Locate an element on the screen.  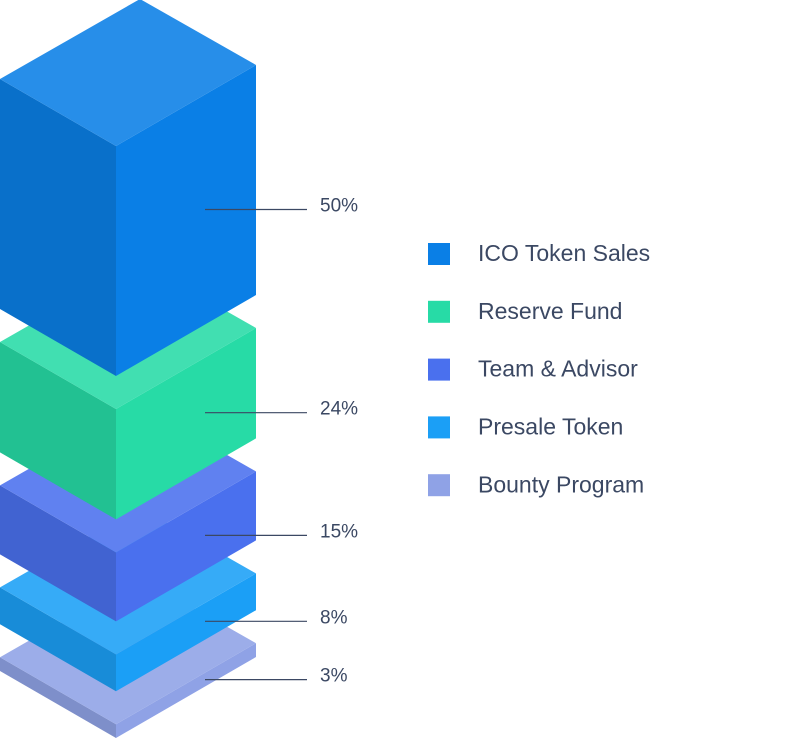
value-label: 24% is located at coordinates (339, 409).